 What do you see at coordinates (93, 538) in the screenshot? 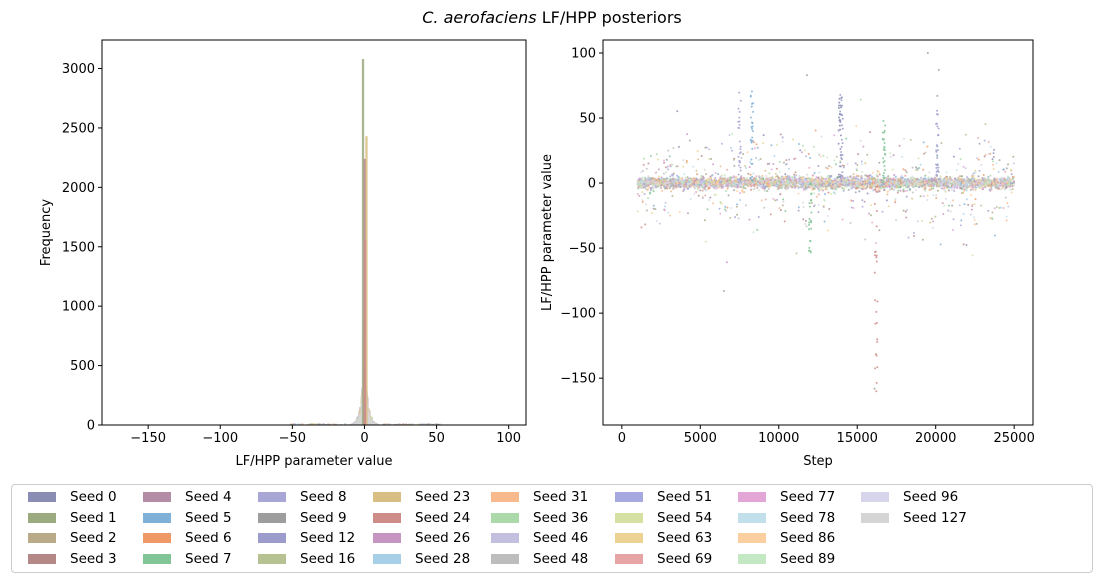
I see `legend-label: Seed 2` at bounding box center [93, 538].